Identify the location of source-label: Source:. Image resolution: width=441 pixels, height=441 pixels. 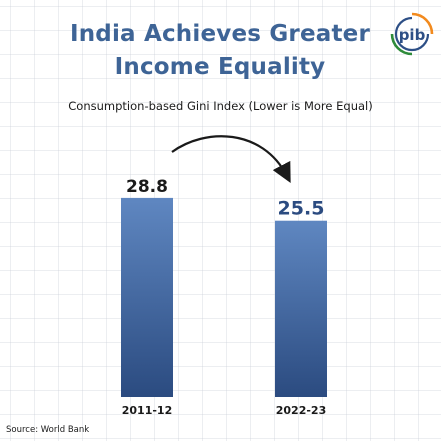
(22, 430).